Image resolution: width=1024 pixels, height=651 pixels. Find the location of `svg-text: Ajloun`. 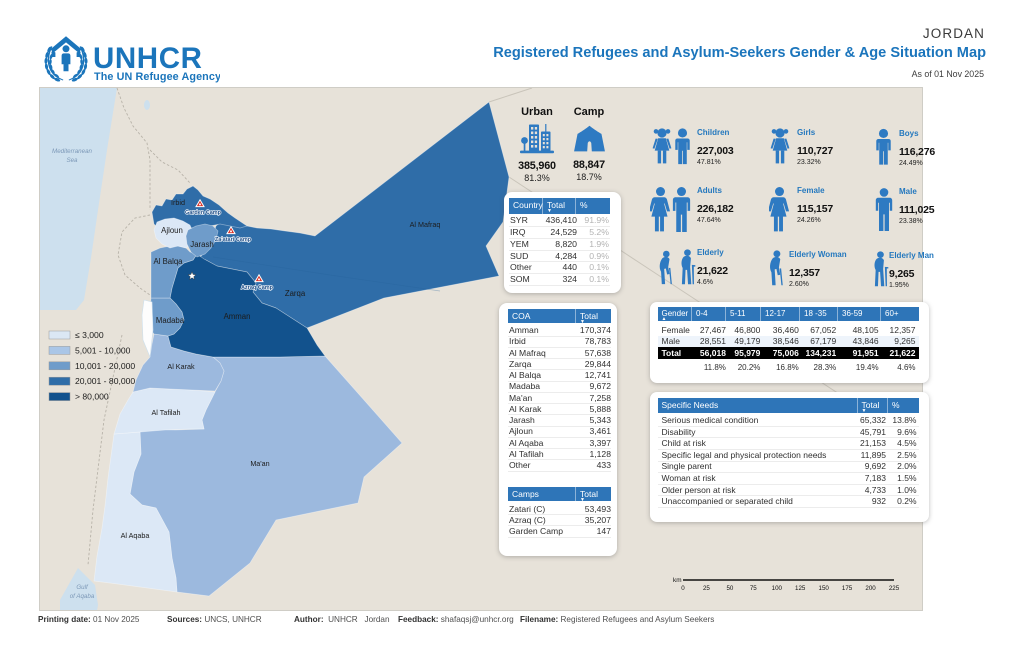

svg-text: Ajloun is located at coordinates (172, 230).